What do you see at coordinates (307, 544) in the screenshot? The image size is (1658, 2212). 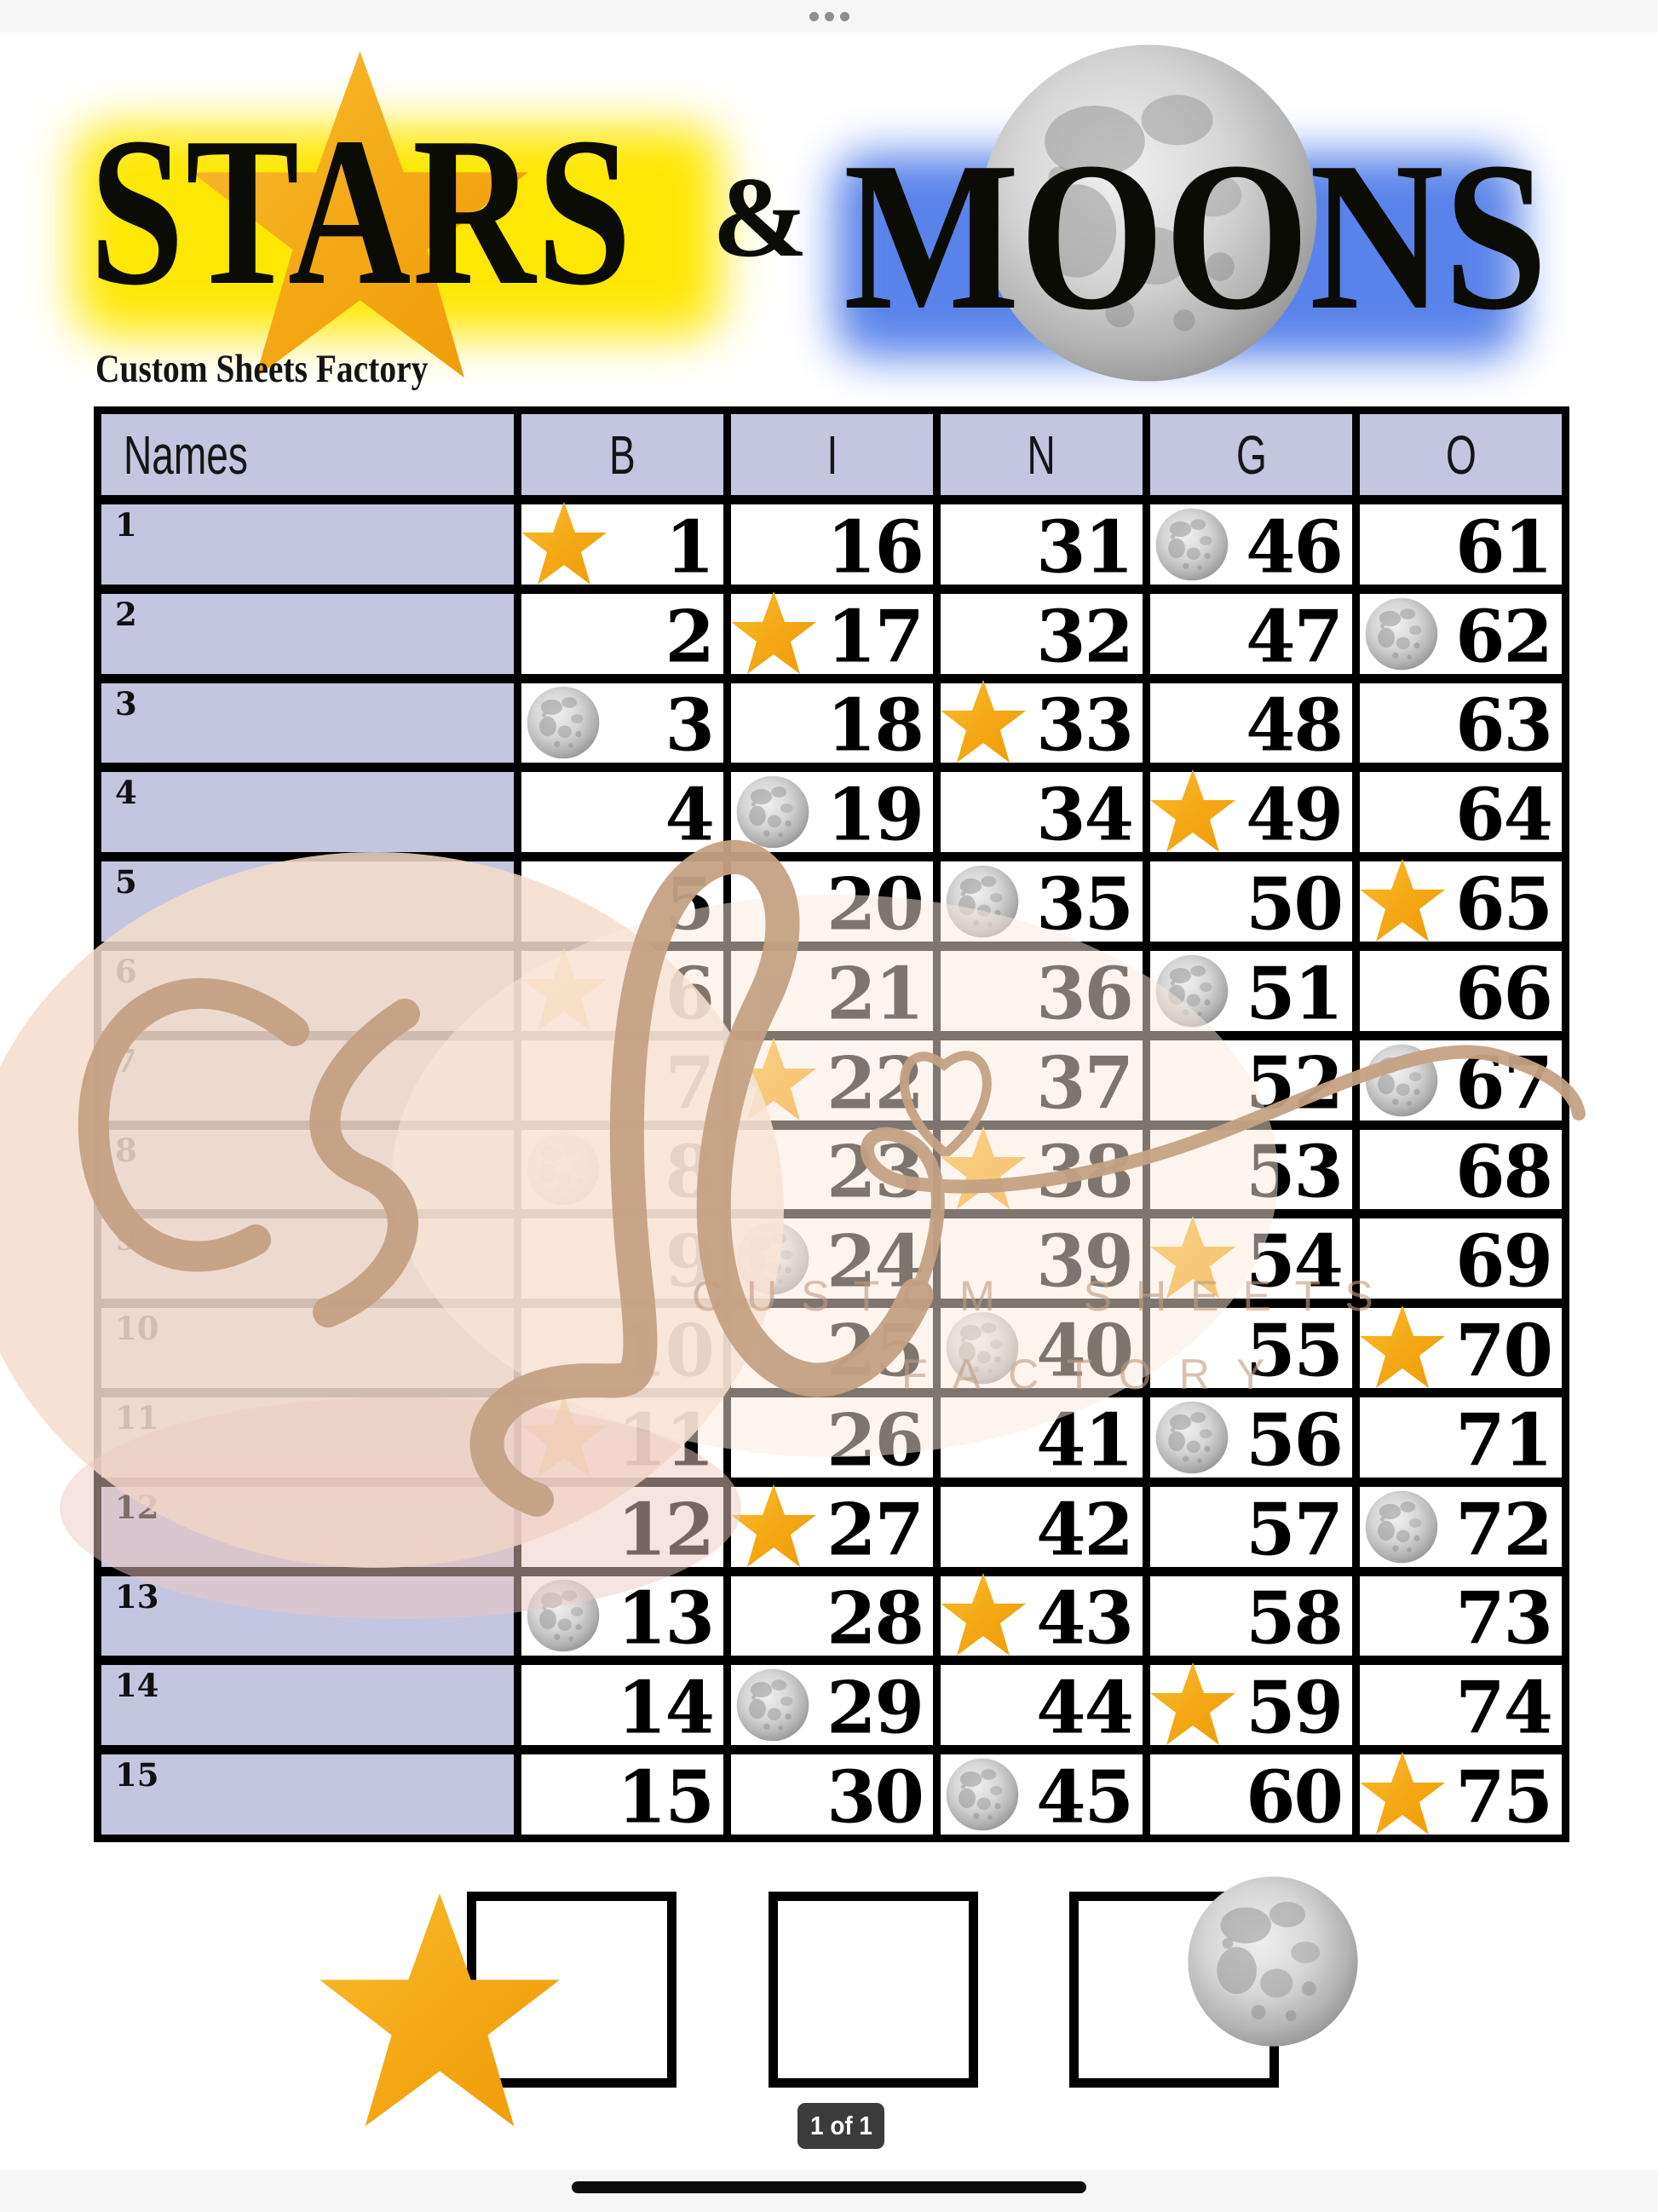 I see `player-name-cell: 1` at bounding box center [307, 544].